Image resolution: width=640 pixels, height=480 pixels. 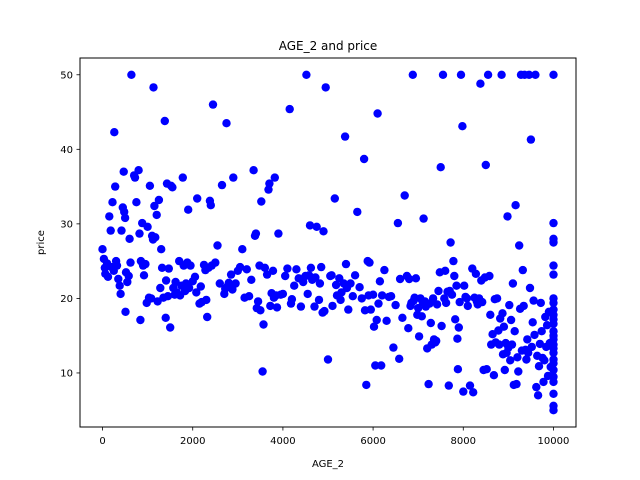 What do you see at coordinates (41, 242) in the screenshot?
I see `y-axis-title: price` at bounding box center [41, 242].